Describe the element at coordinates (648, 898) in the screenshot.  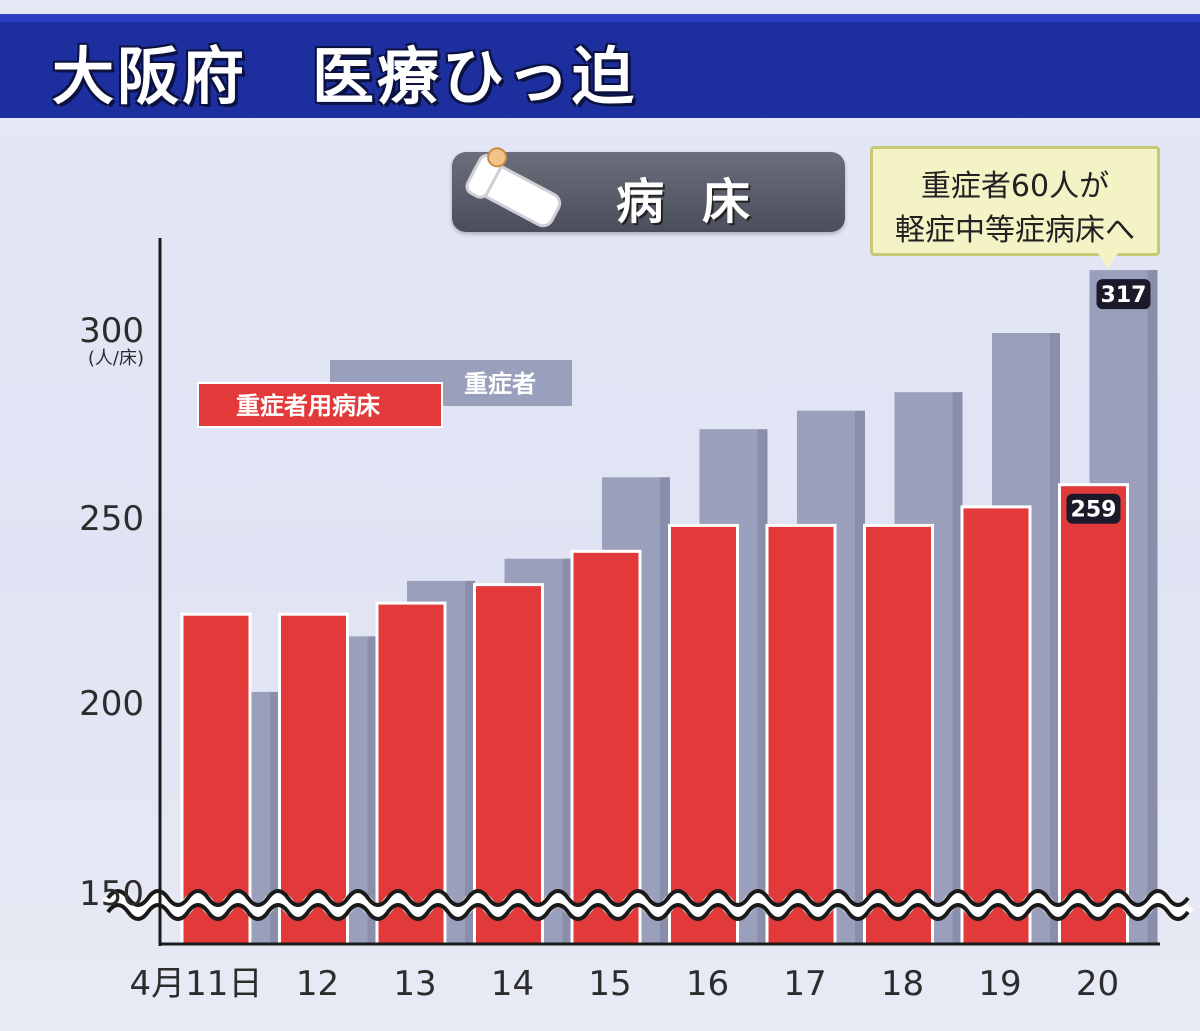
I see `break-line-top` at that location.